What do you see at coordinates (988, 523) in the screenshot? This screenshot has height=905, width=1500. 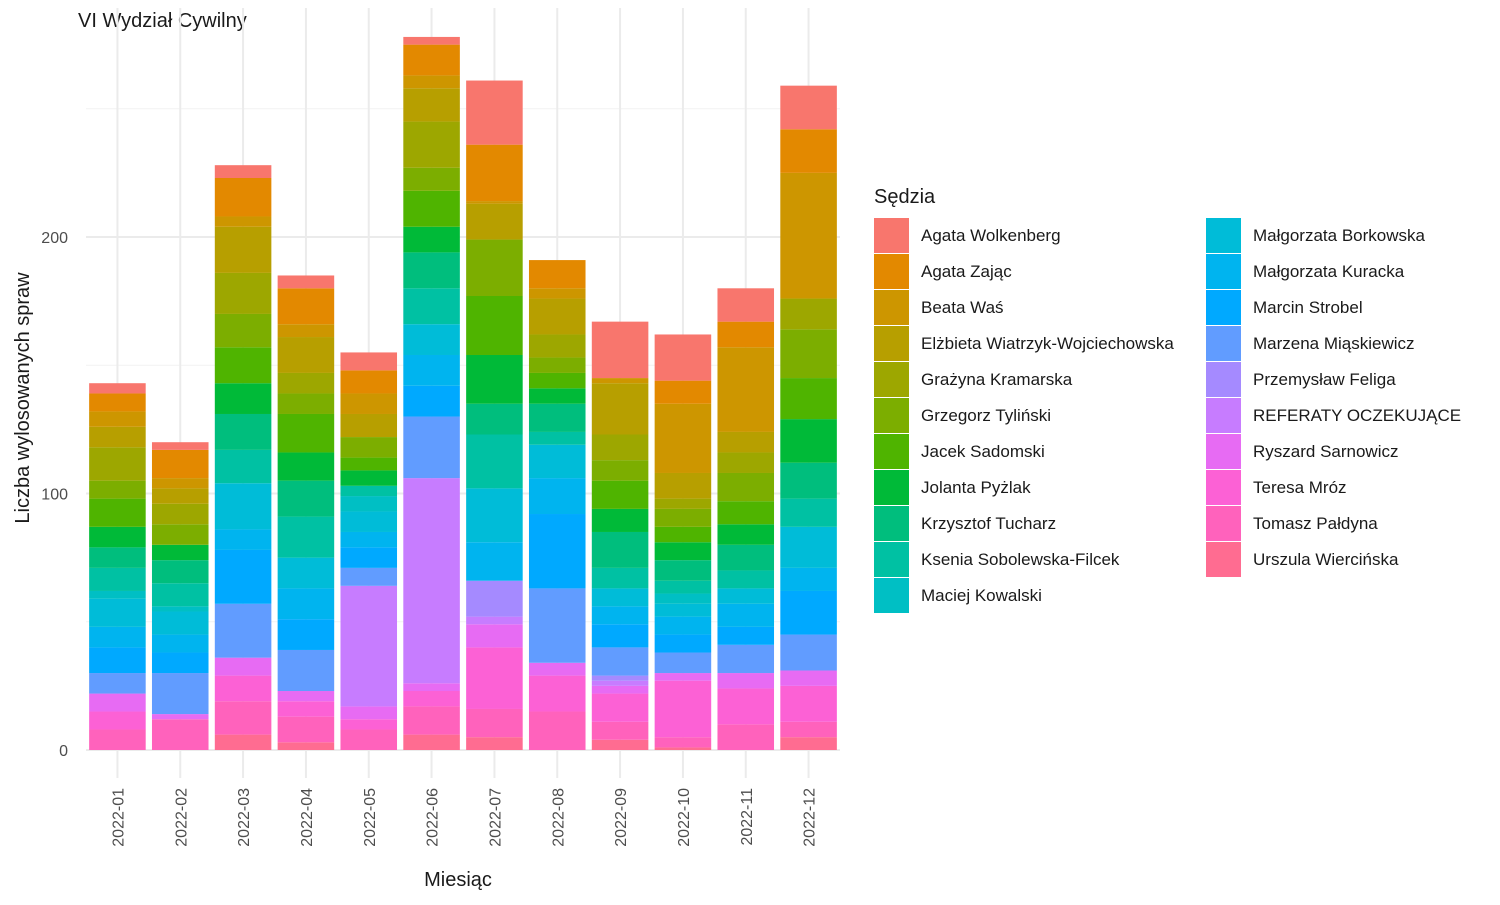 I see `legend-label: Krzysztof Tucharz` at bounding box center [988, 523].